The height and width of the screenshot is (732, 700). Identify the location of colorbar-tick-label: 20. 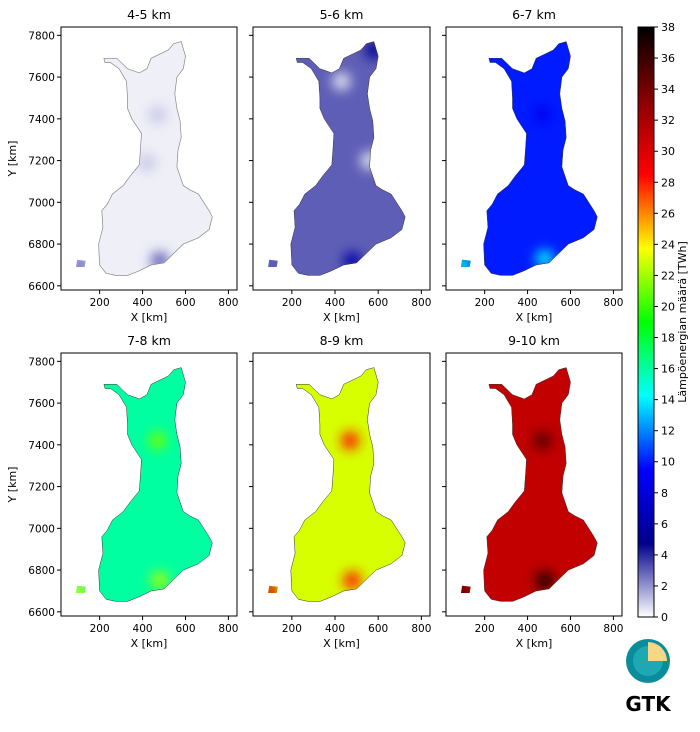
(668, 306).